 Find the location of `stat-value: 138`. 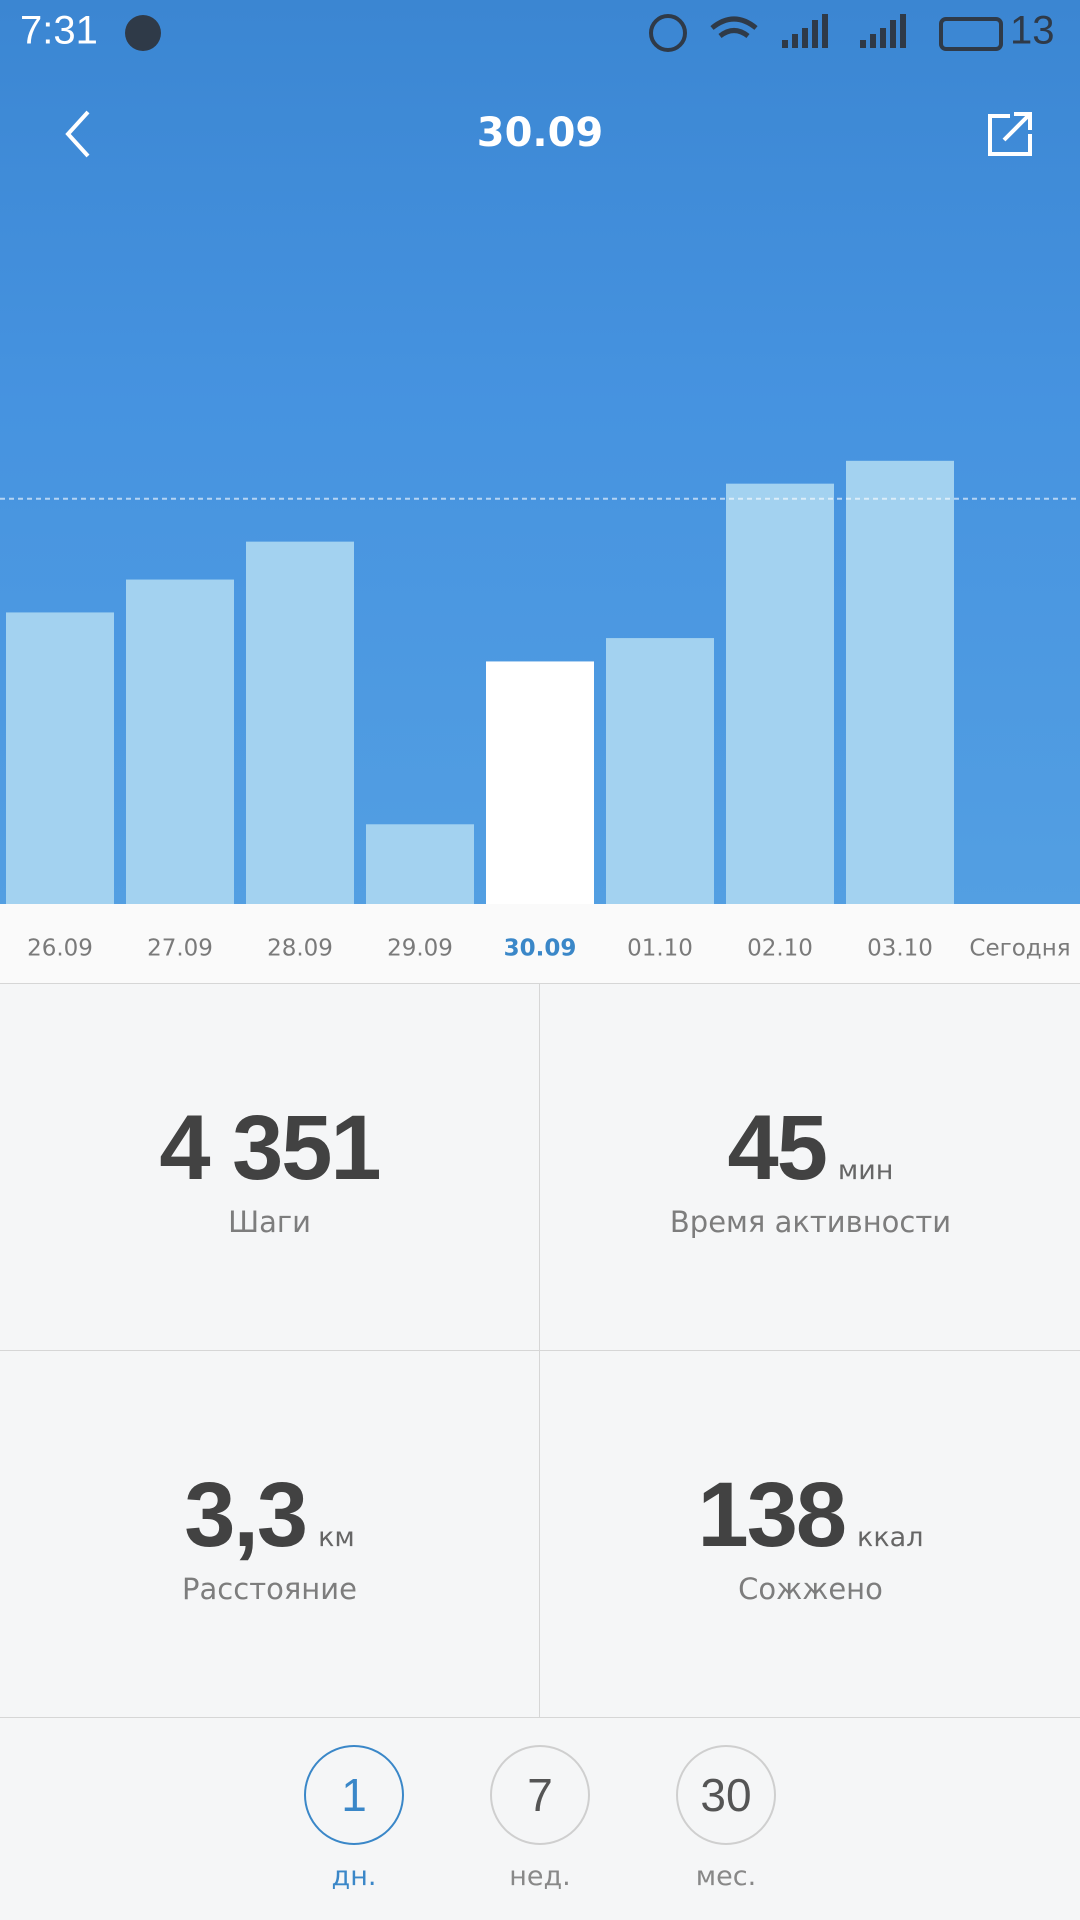

stat-value: 138 is located at coordinates (772, 1514).